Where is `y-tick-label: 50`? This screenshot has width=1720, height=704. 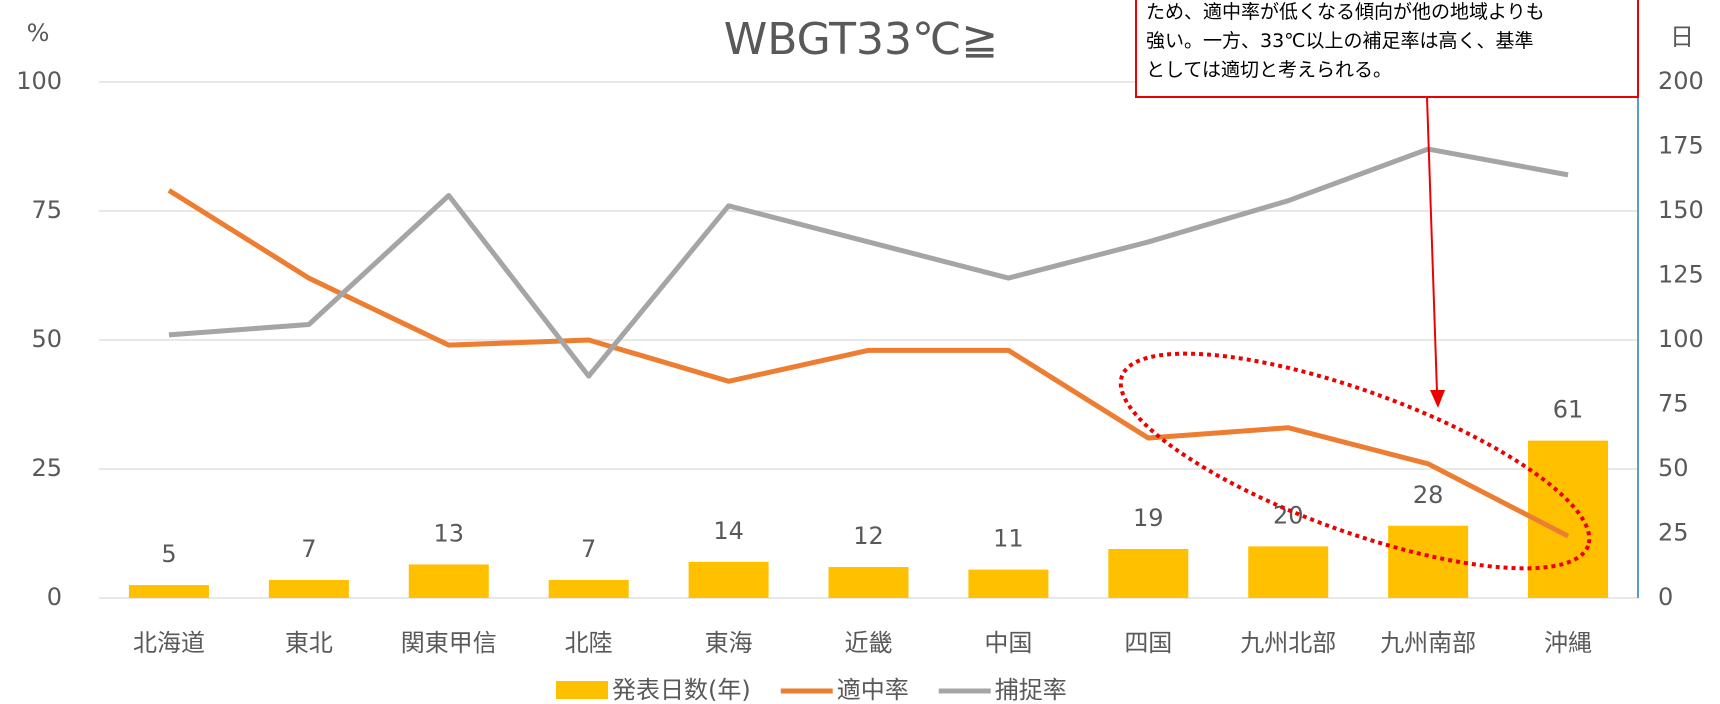 y-tick-label: 50 is located at coordinates (46, 339).